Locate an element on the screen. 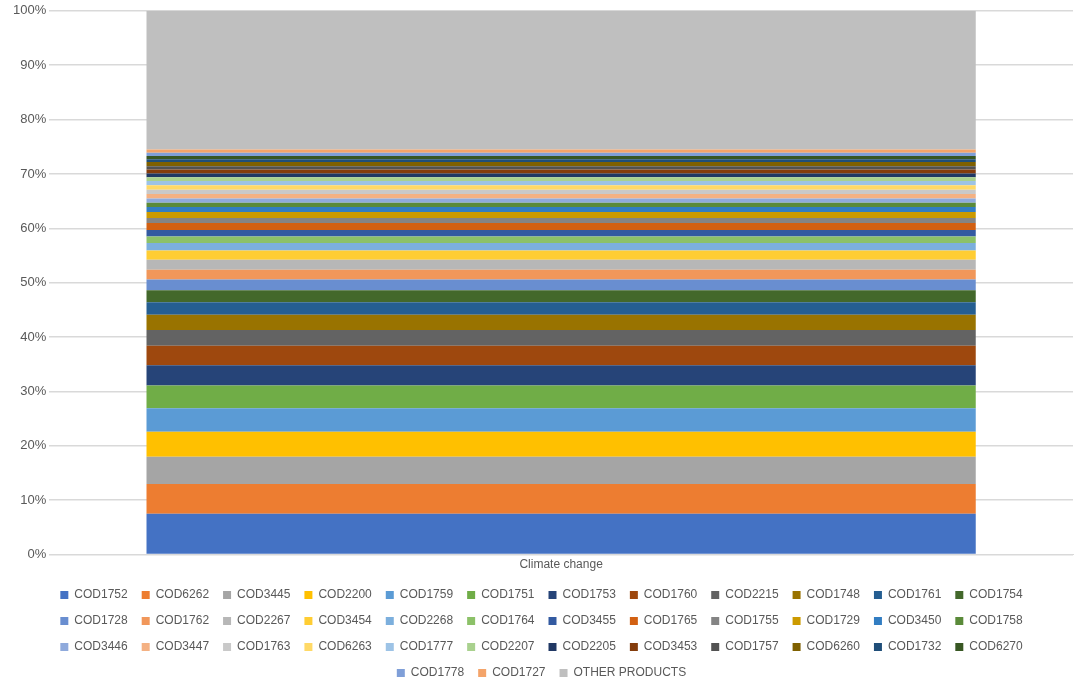 The width and height of the screenshot is (1078, 689). y-tick-label: 0% is located at coordinates (37, 554).